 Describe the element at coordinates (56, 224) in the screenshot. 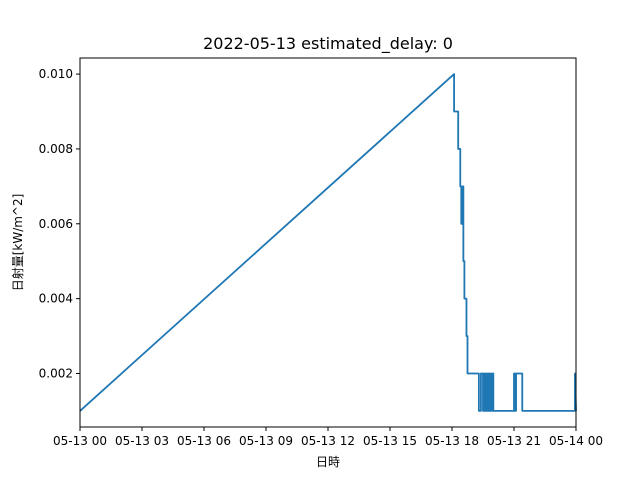

I see `y-tick-label: 0.006` at that location.